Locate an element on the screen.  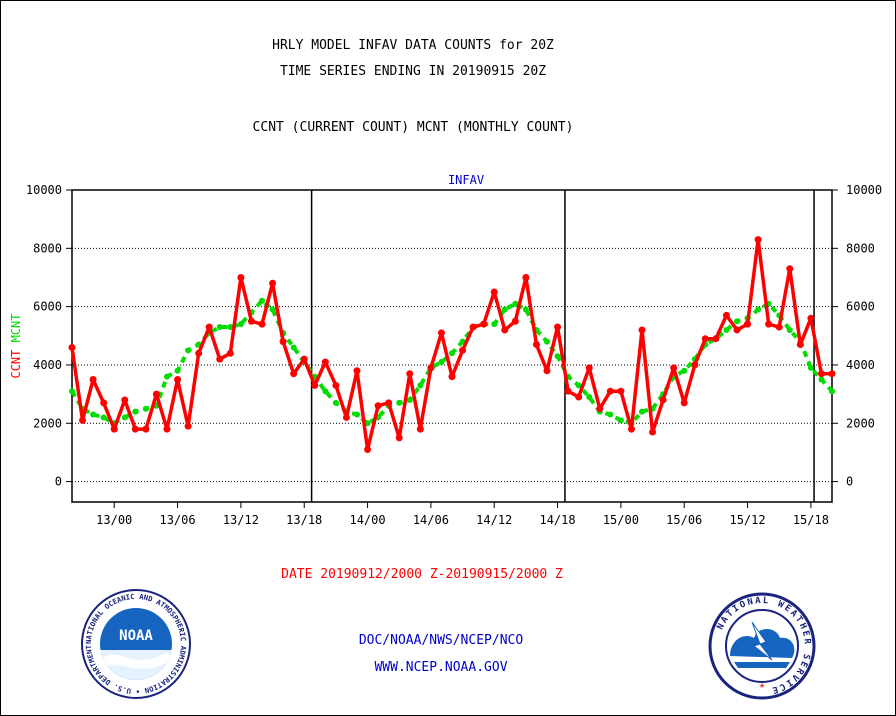
y-tick-label-left: 10000 is located at coordinates (44, 190).